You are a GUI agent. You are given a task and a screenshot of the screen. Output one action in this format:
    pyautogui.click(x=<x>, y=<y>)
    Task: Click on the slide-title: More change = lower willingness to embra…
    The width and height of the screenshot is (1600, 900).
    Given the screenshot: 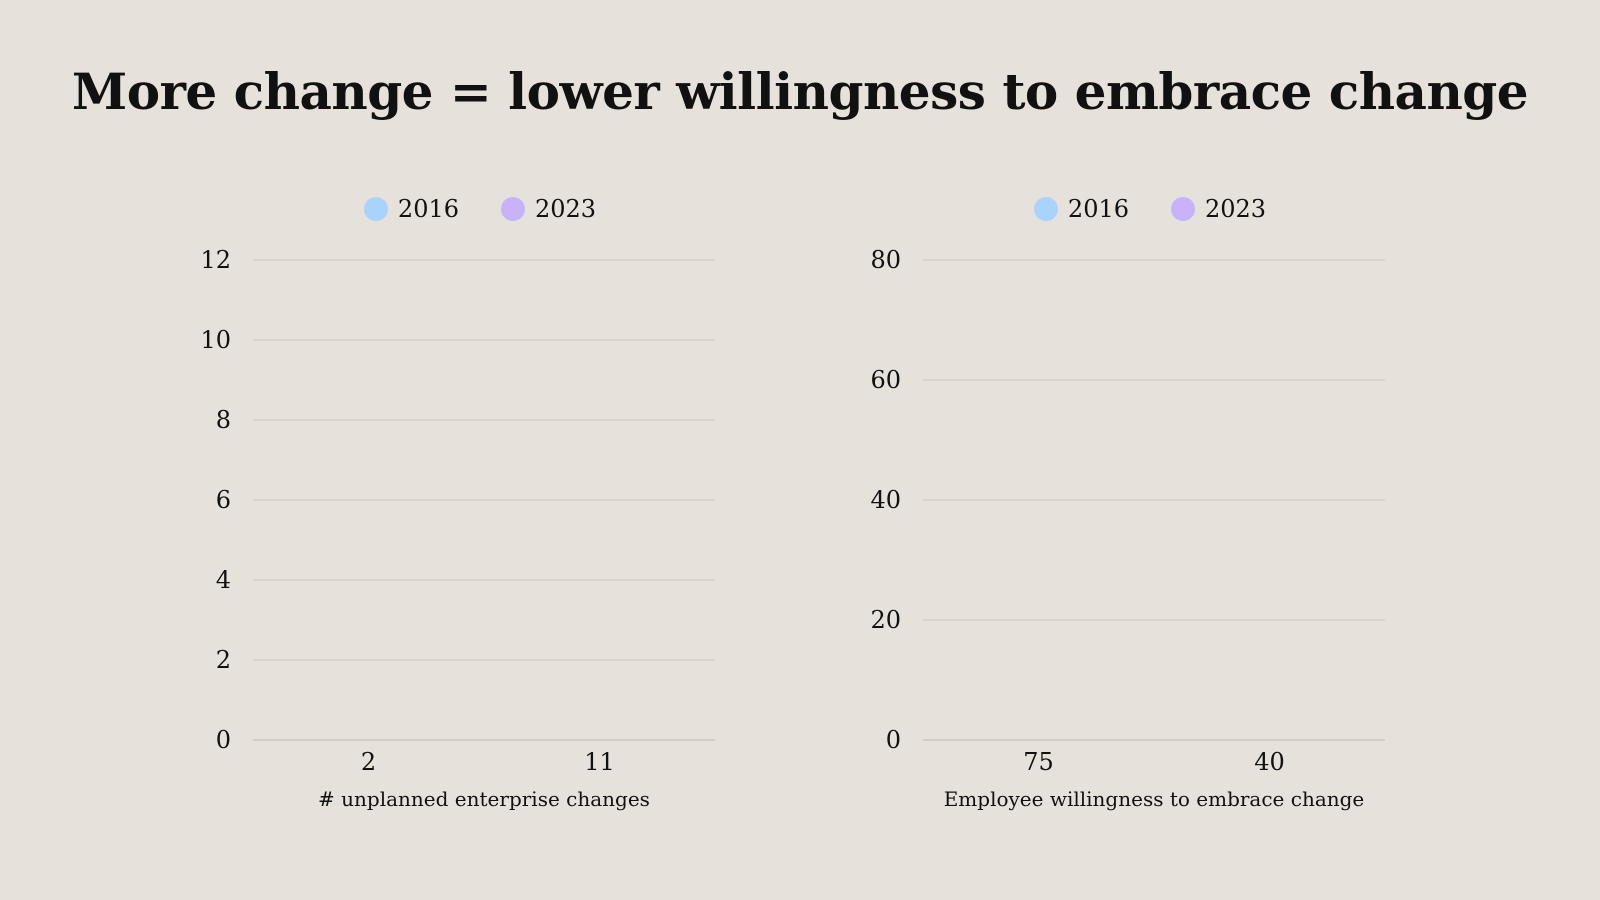 What is the action you would take?
    pyautogui.click(x=800, y=91)
    